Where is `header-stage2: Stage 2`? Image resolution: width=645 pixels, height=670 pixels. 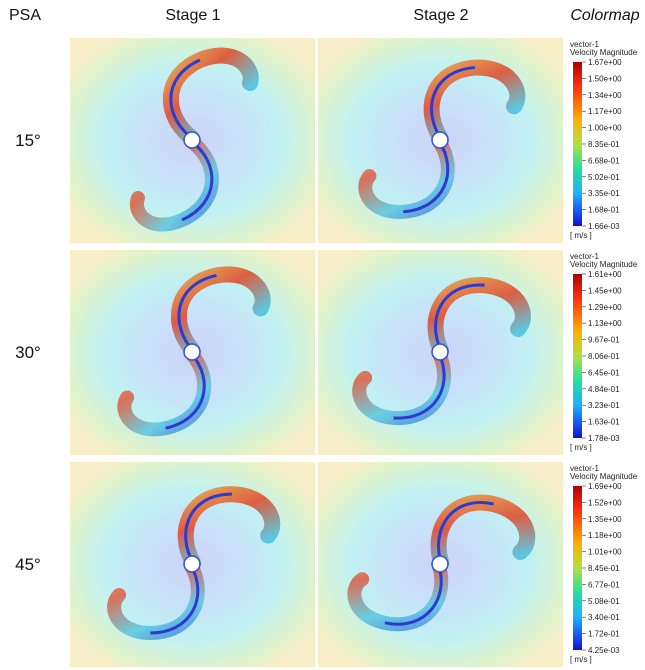 header-stage2: Stage 2 is located at coordinates (440, 15).